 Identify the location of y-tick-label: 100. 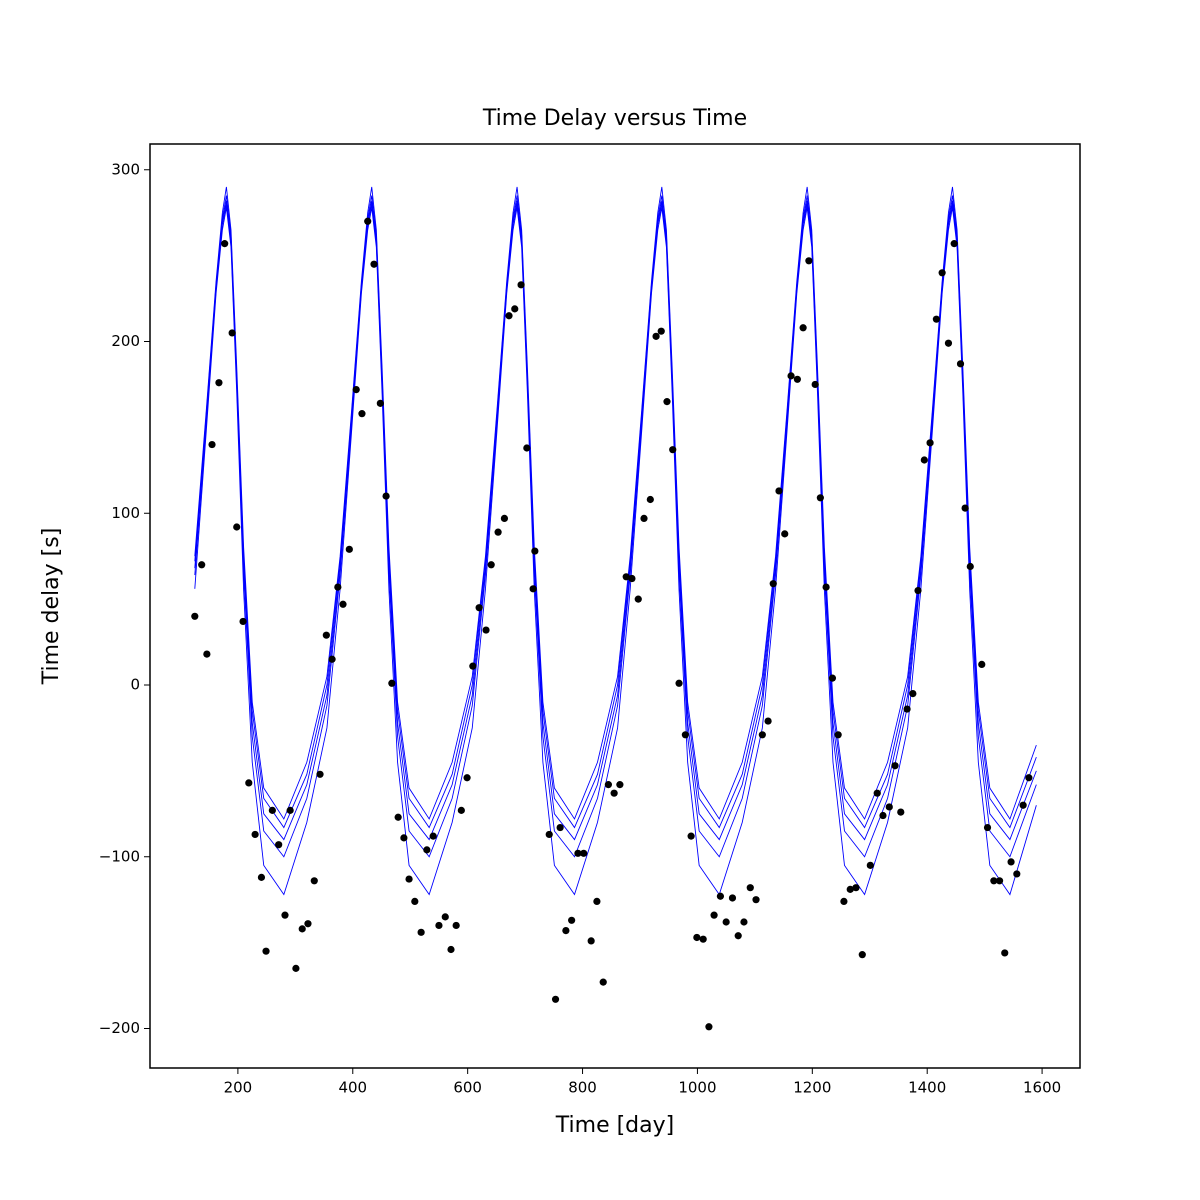
(125, 513).